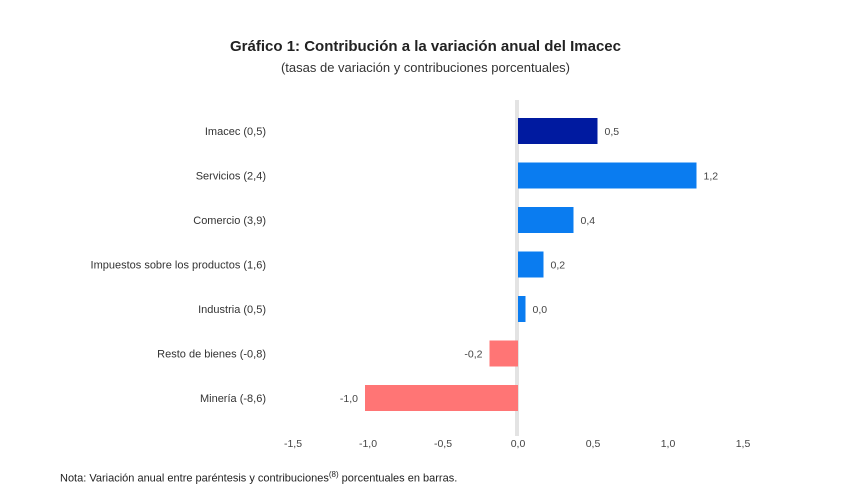 This screenshot has height=501, width=851. Describe the element at coordinates (229, 221) in the screenshot. I see `category-label: Comercio (3,9)` at that location.